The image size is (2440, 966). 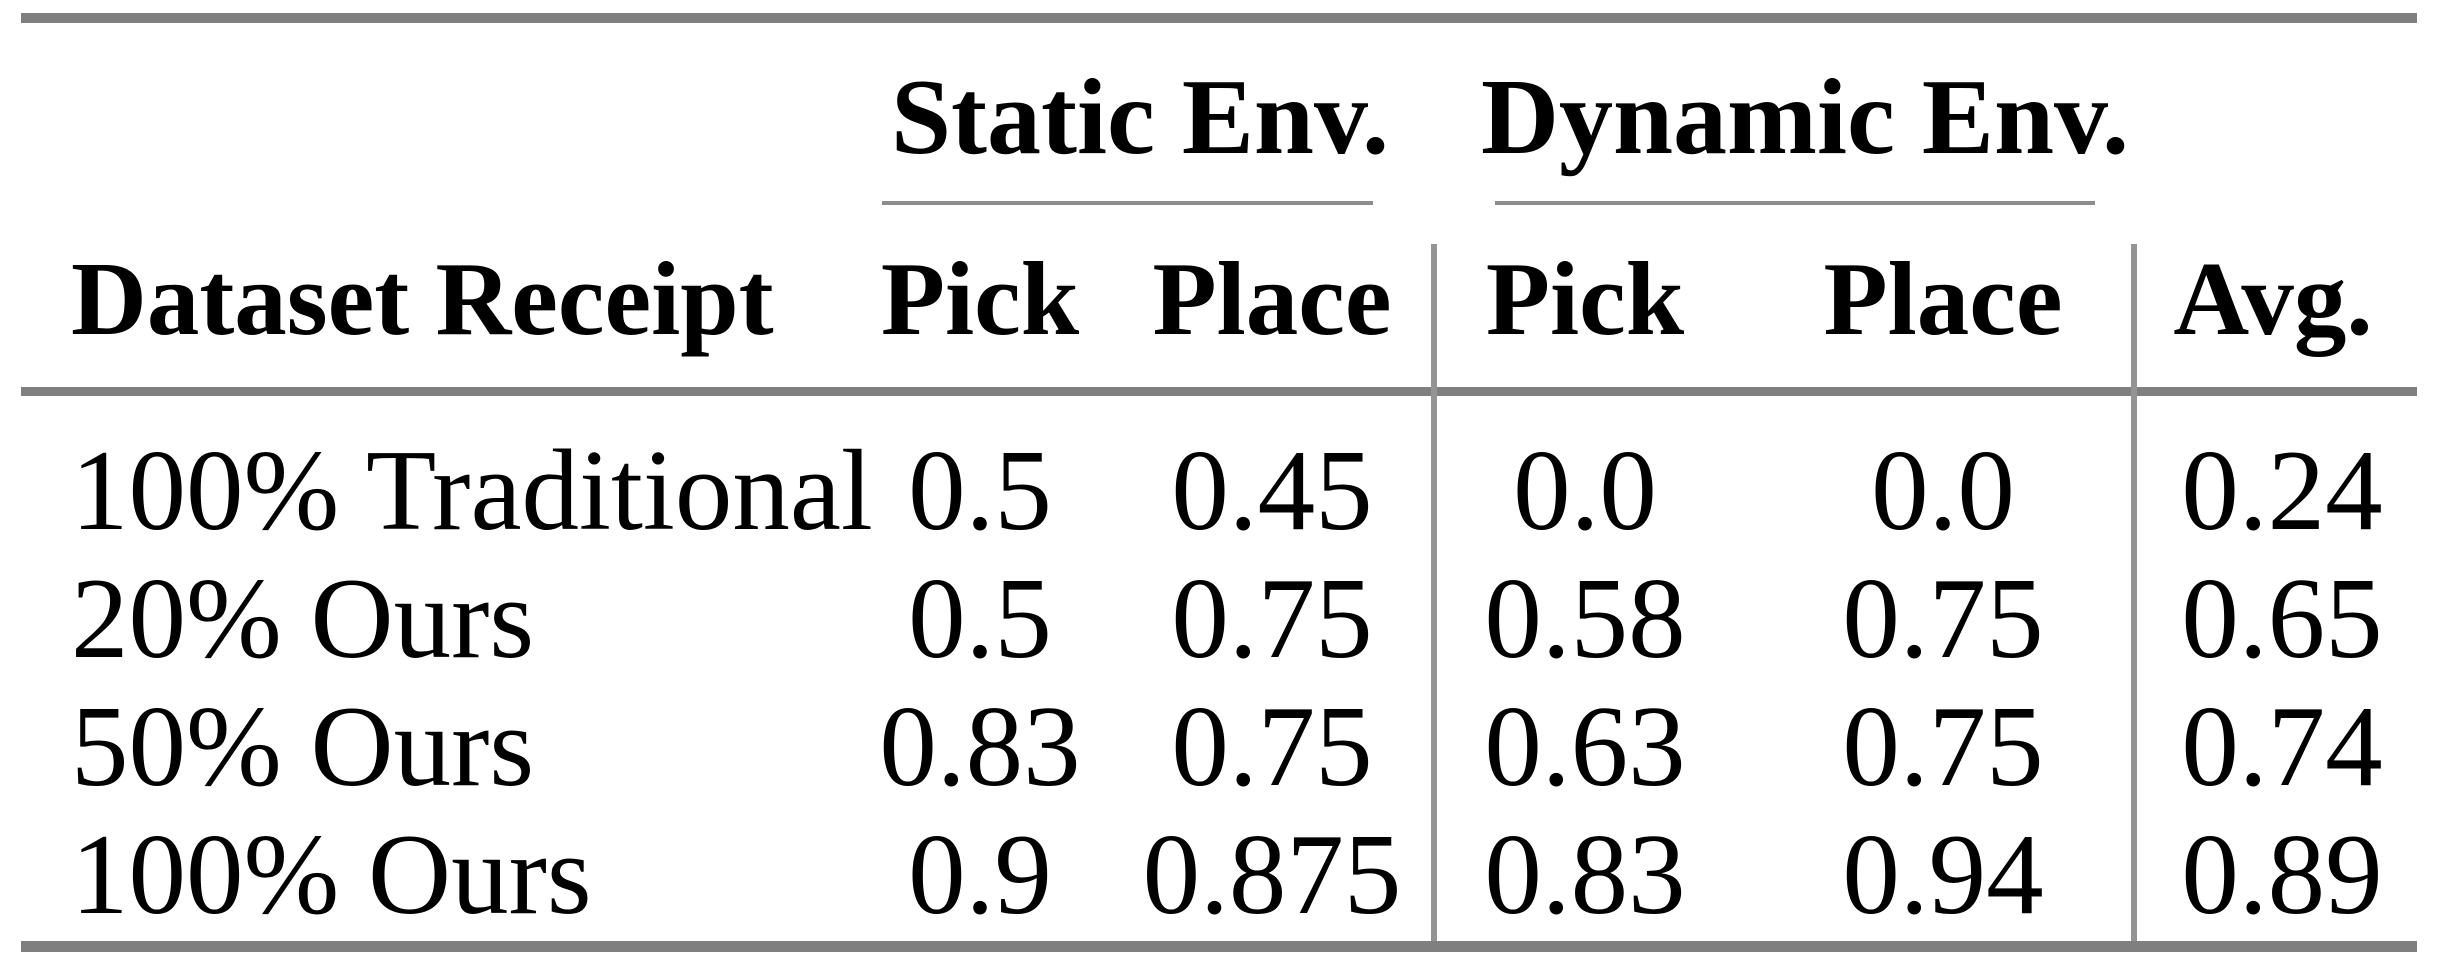 I want to click on row-label: 100% Ours, so click(x=331, y=874).